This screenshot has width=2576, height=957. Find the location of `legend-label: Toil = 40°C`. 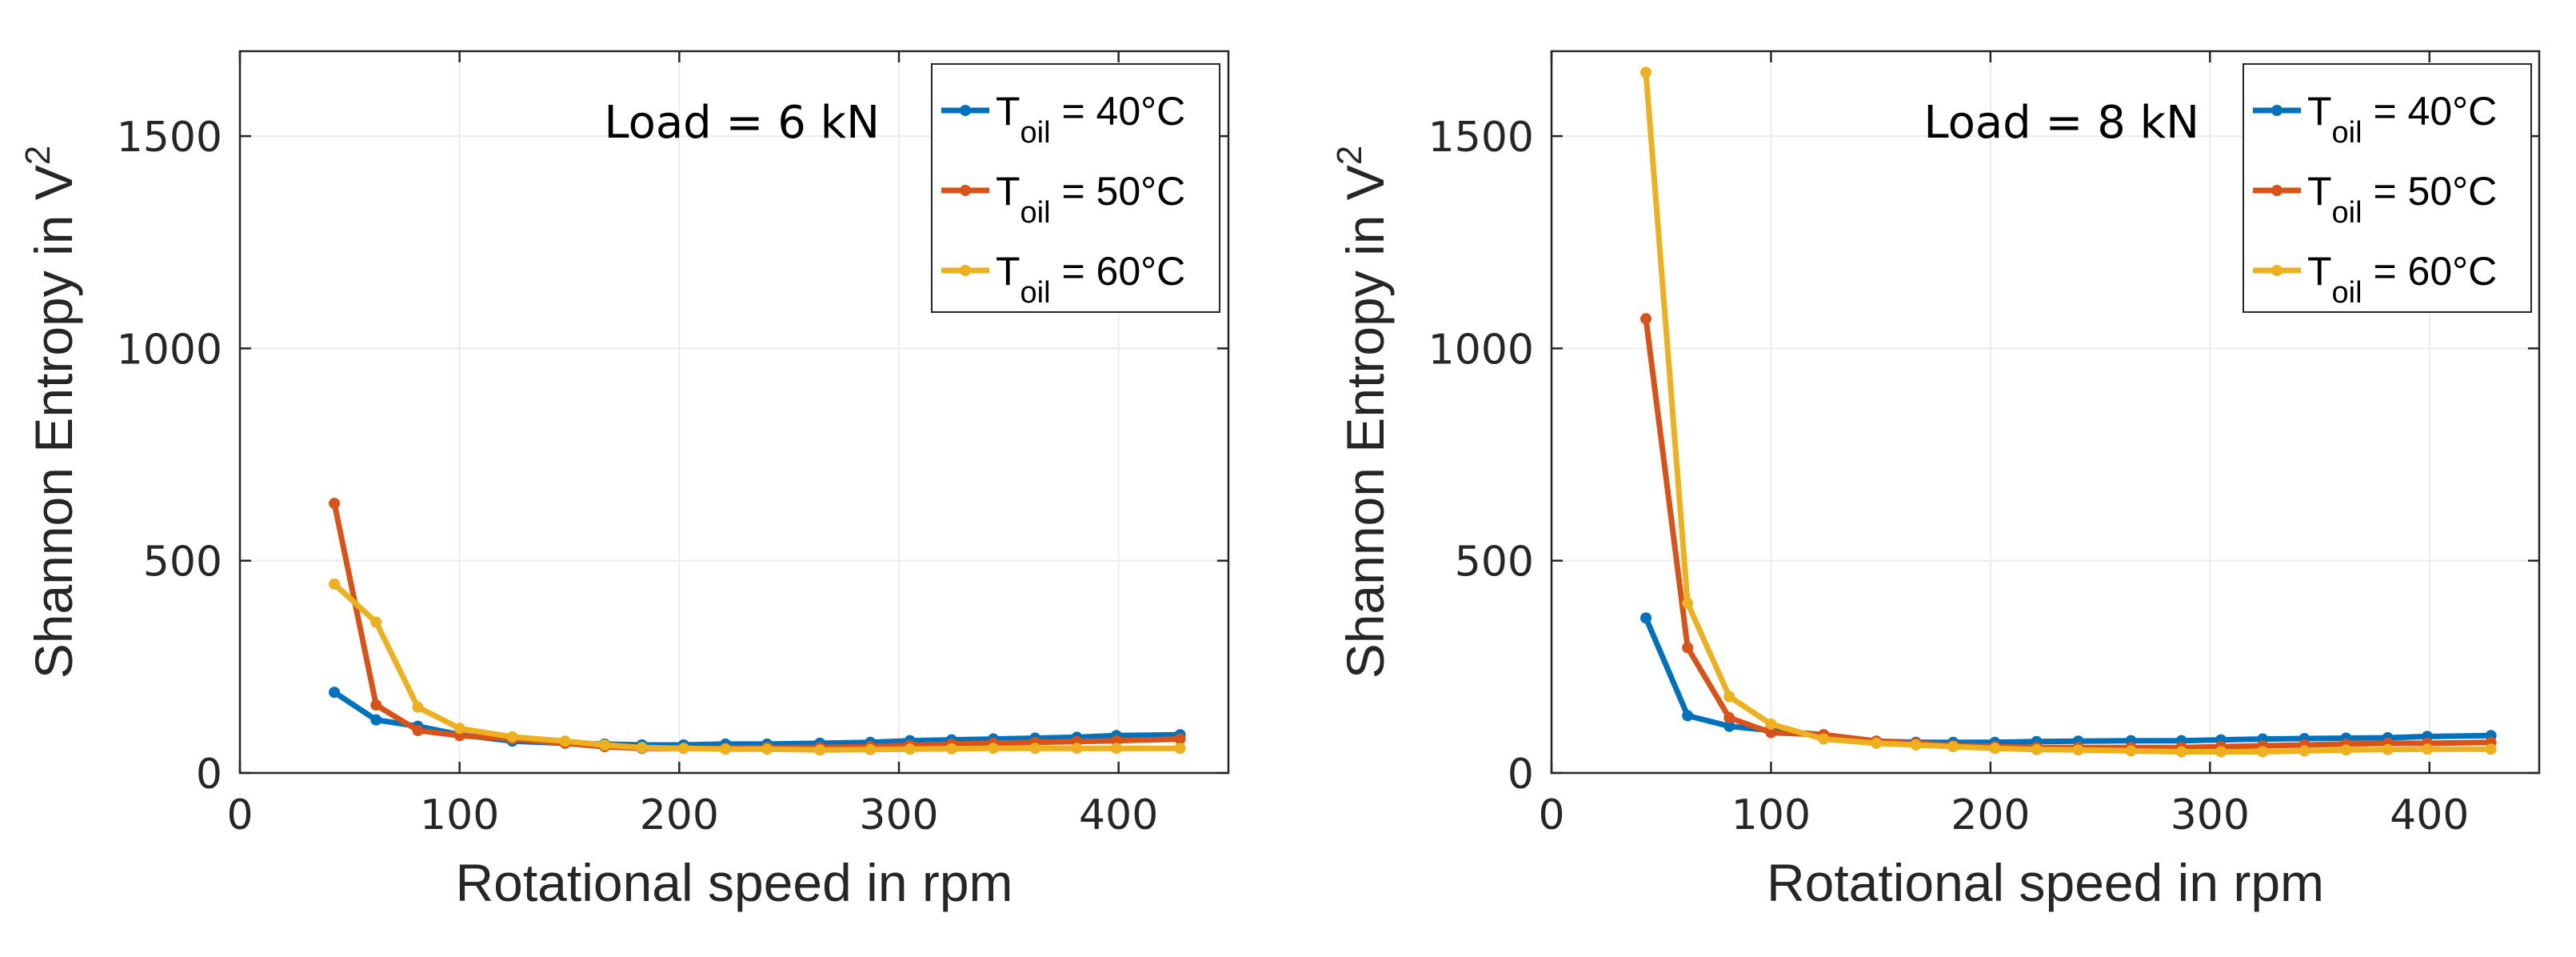

legend-label: Toil = 40°C is located at coordinates (1090, 119).